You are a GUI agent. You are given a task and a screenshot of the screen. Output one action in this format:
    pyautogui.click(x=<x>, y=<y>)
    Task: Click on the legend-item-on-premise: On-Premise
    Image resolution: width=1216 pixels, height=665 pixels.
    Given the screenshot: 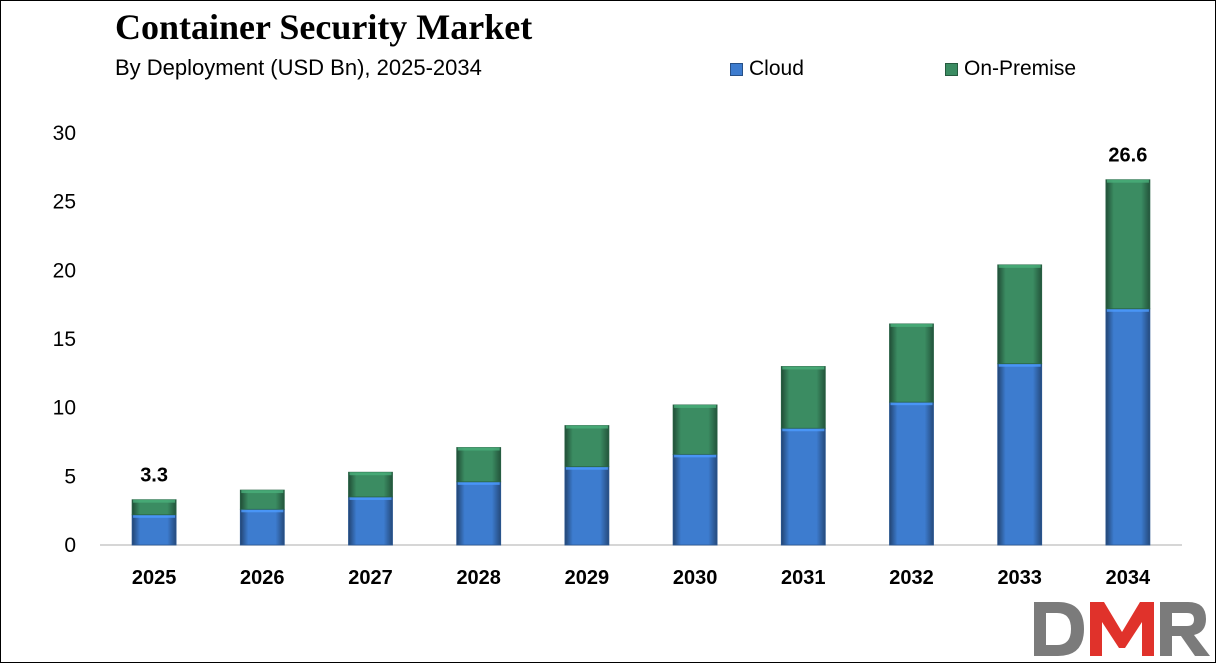 What is the action you would take?
    pyautogui.click(x=1010, y=69)
    